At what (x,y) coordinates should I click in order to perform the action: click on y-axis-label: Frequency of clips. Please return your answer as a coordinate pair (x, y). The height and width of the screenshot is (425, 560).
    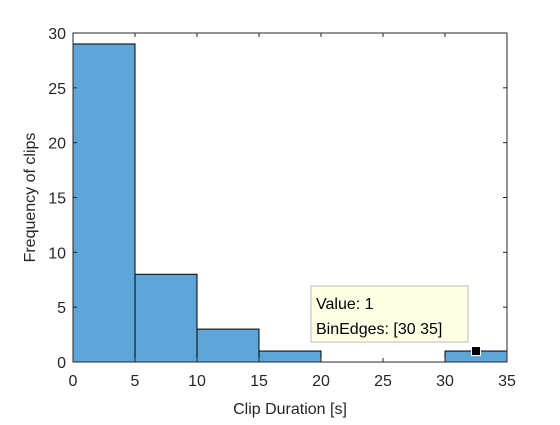
    Looking at the image, I should click on (30, 198).